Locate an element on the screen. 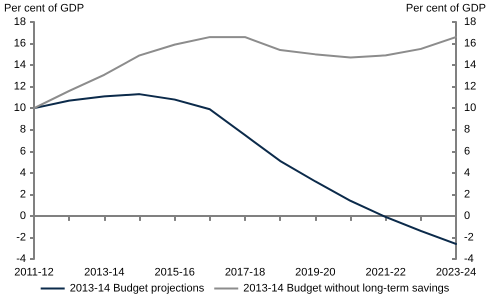  y2-tick-label: 8 is located at coordinates (467, 130).